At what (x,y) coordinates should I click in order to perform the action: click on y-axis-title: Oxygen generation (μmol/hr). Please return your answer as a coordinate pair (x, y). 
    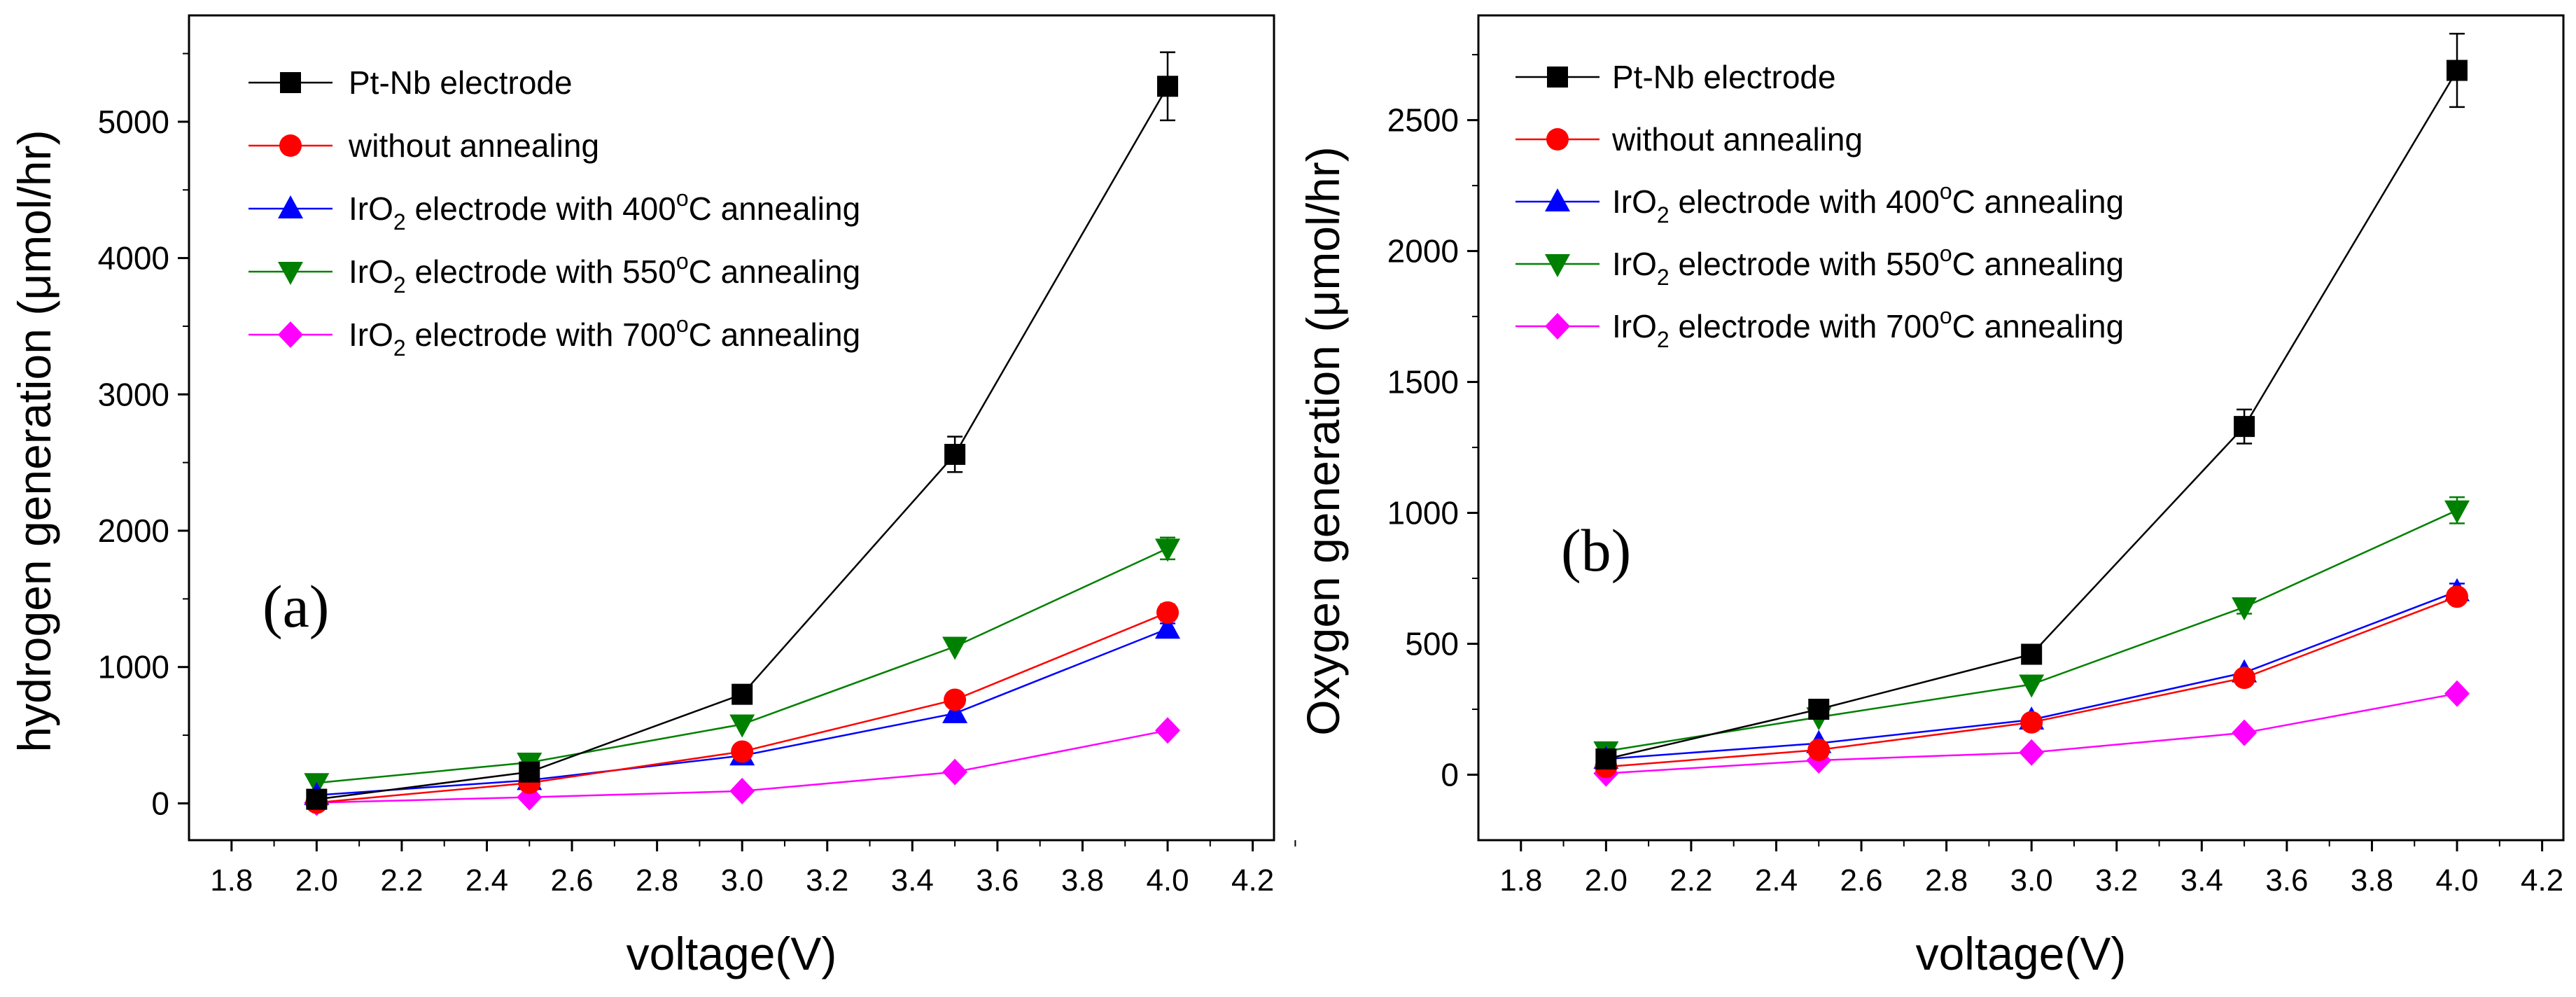
    Looking at the image, I should click on (1323, 440).